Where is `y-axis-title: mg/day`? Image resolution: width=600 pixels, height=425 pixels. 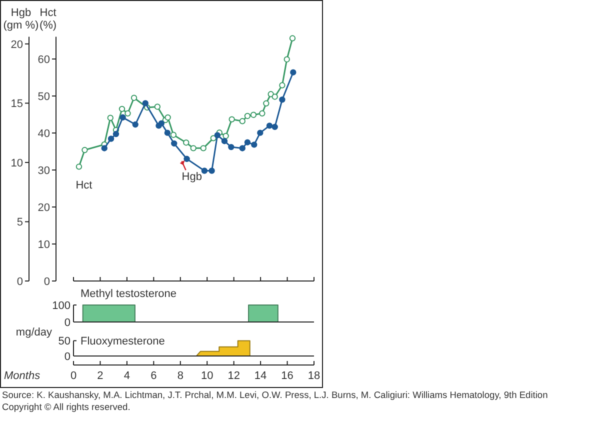 y-axis-title: mg/day is located at coordinates (34, 332).